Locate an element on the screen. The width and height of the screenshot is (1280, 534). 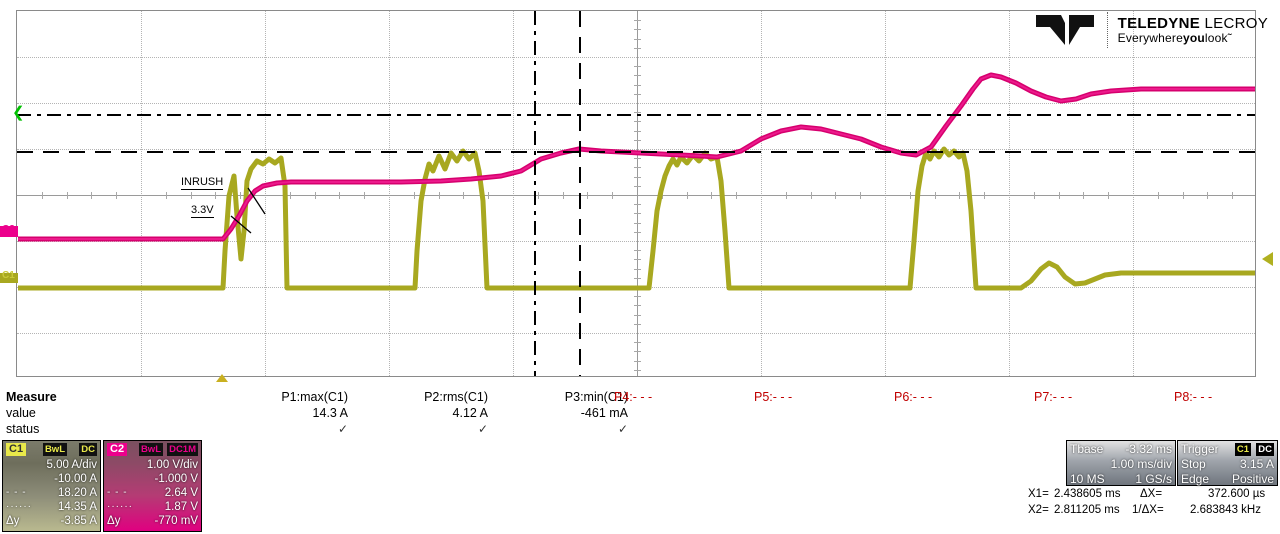
annotation-3v3: 3.3V is located at coordinates (202, 211).